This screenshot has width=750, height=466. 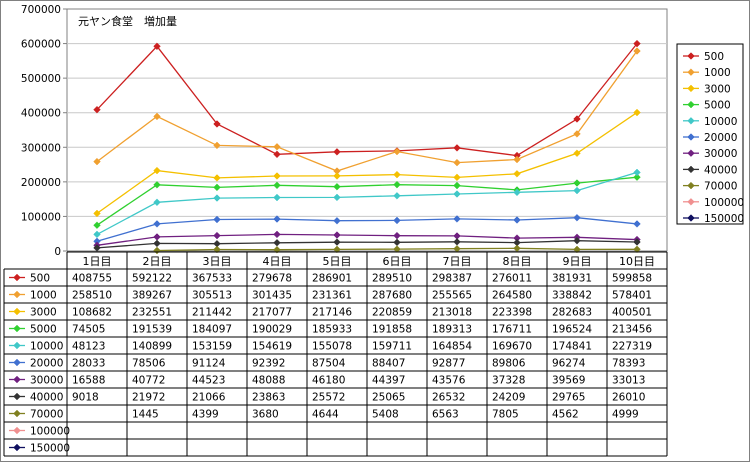 What do you see at coordinates (272, 330) in the screenshot?
I see `data-label: 190029` at bounding box center [272, 330].